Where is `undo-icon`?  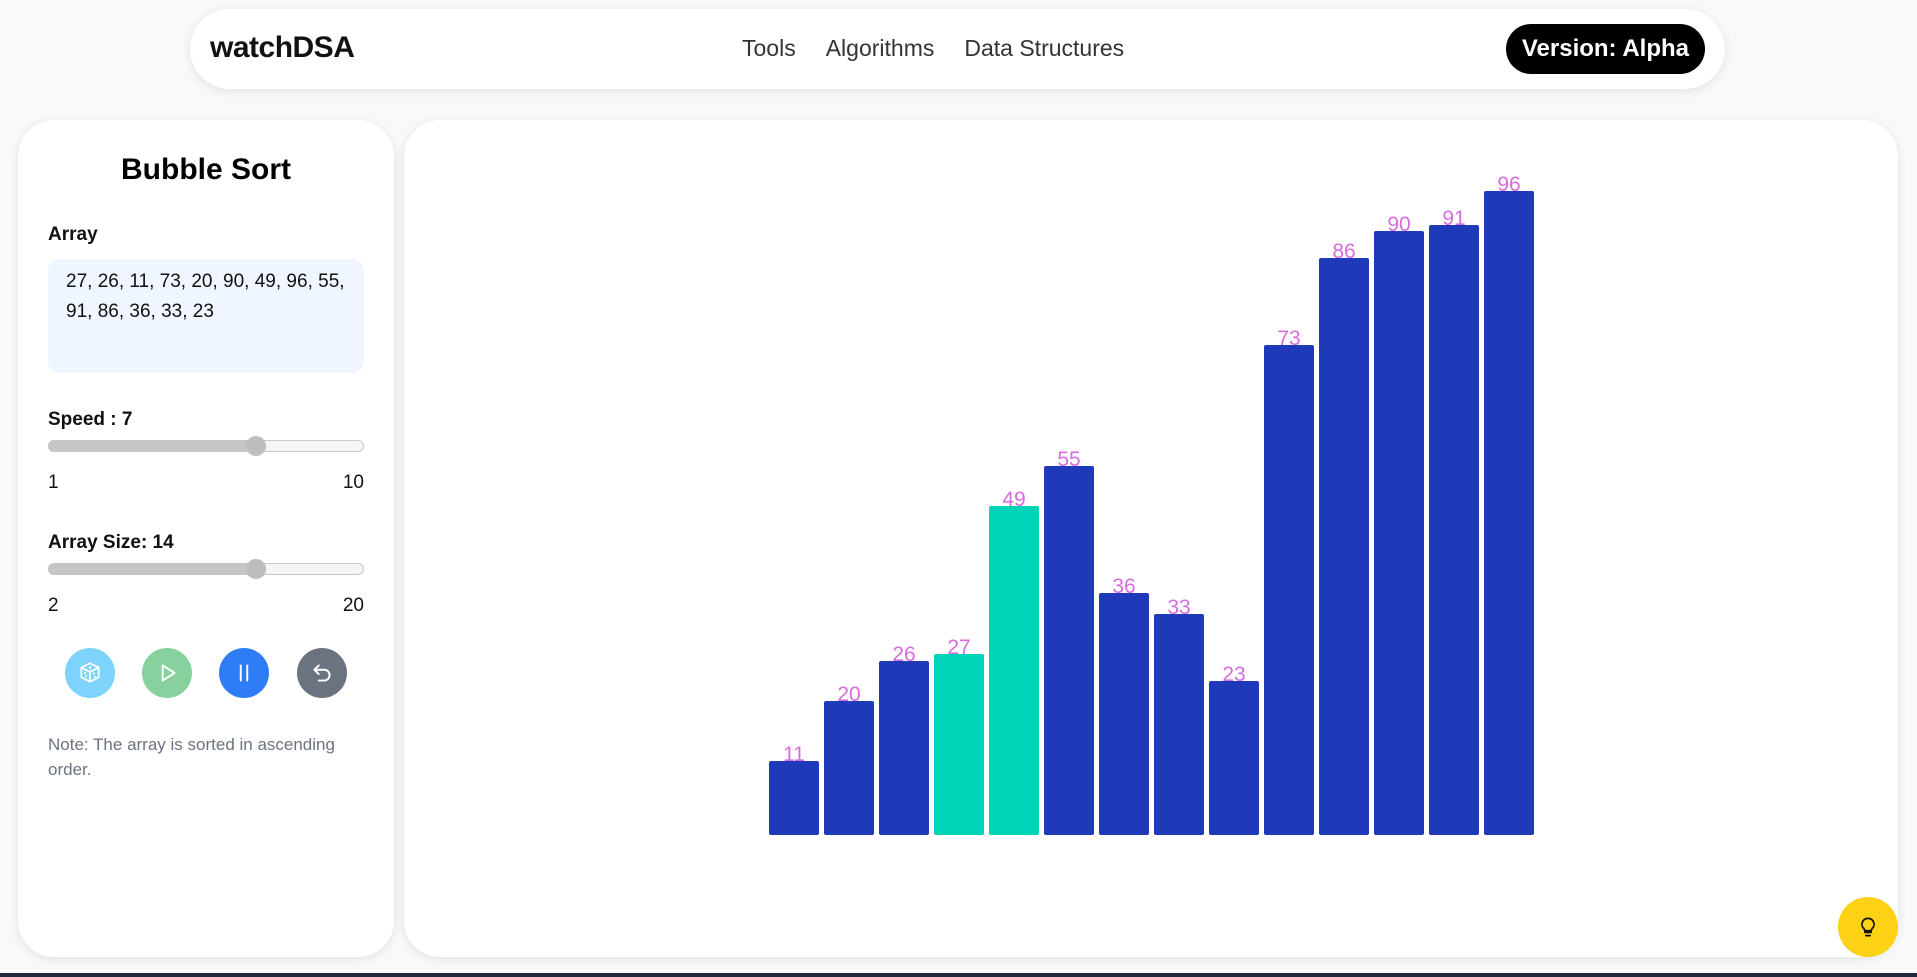 undo-icon is located at coordinates (322, 673).